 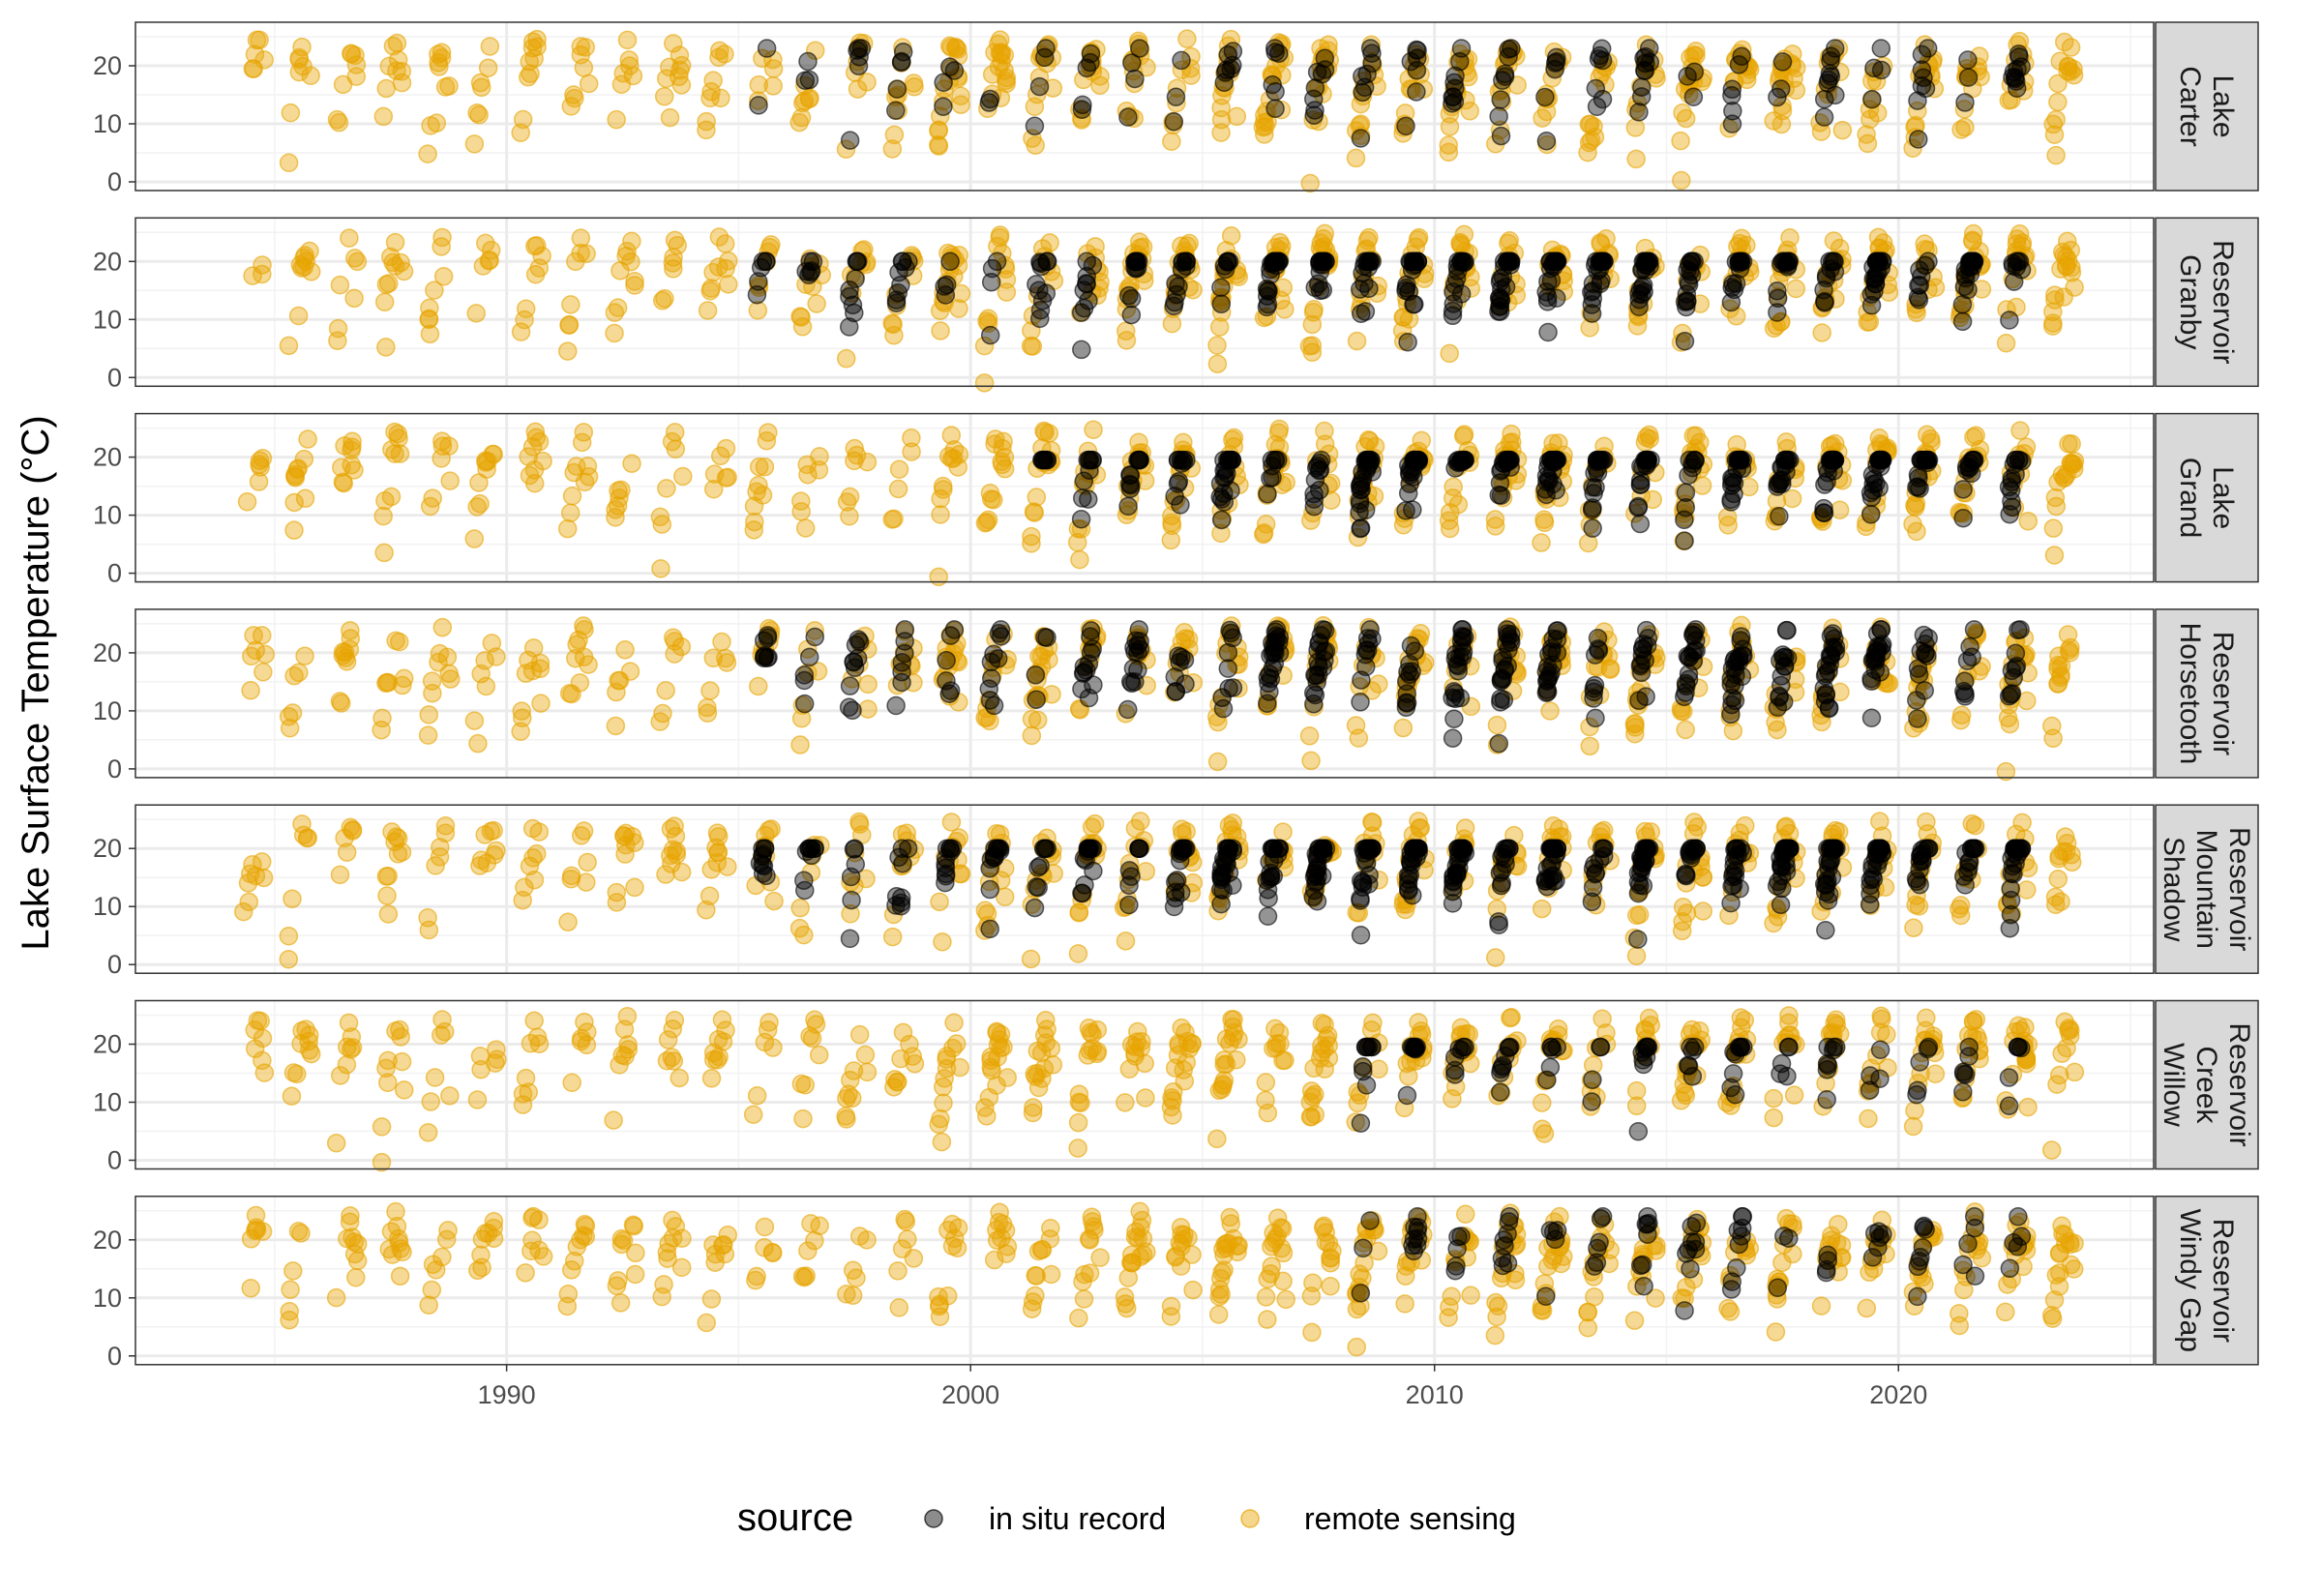 What do you see at coordinates (2207, 106) in the screenshot?
I see `facet-strip` at bounding box center [2207, 106].